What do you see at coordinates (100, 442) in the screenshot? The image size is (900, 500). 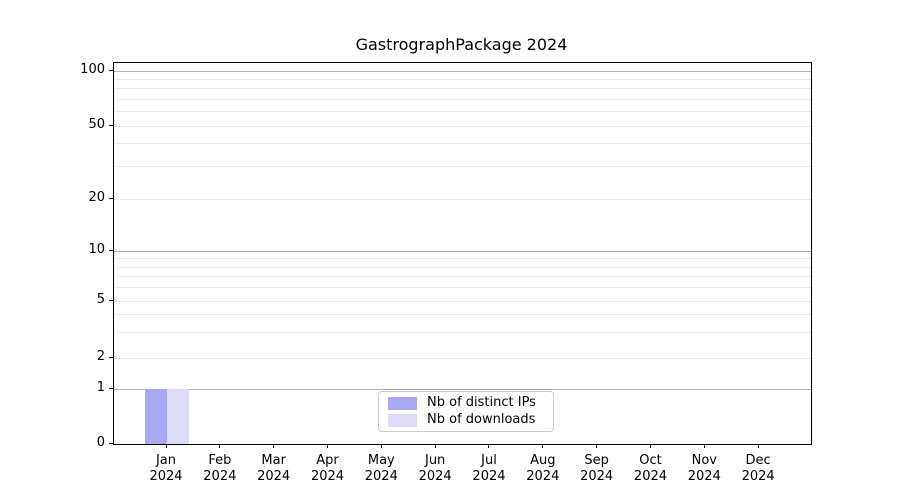 I see `y-tick-label: 0` at bounding box center [100, 442].